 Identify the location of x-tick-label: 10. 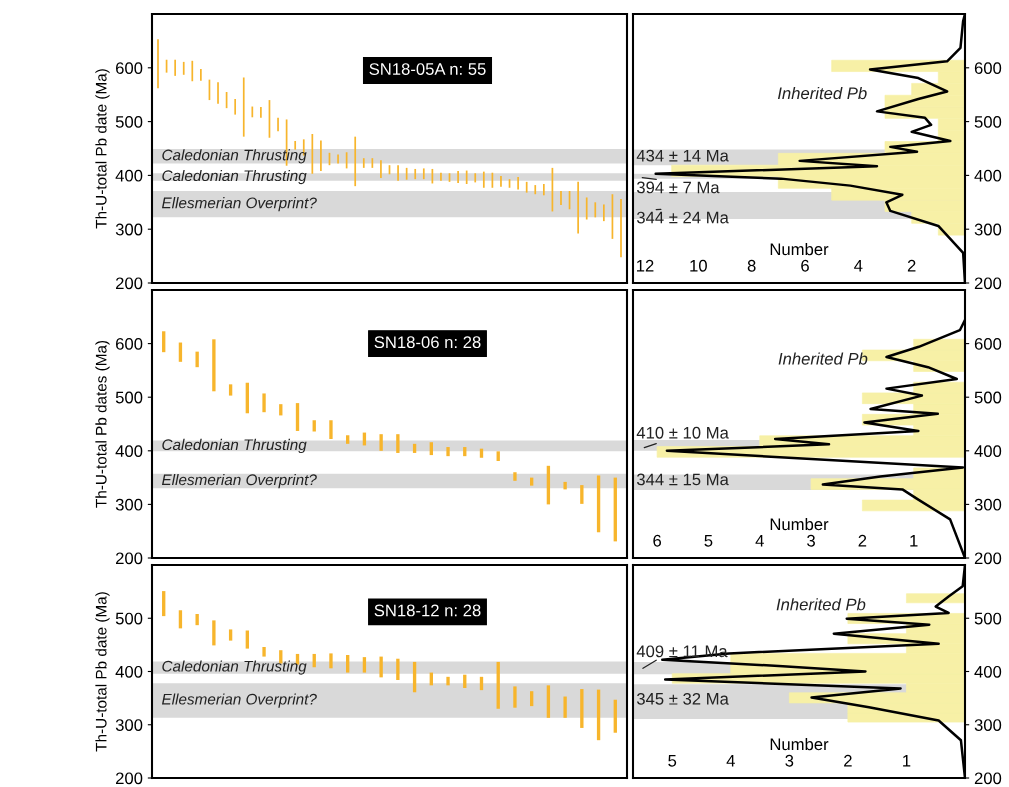
(698, 265).